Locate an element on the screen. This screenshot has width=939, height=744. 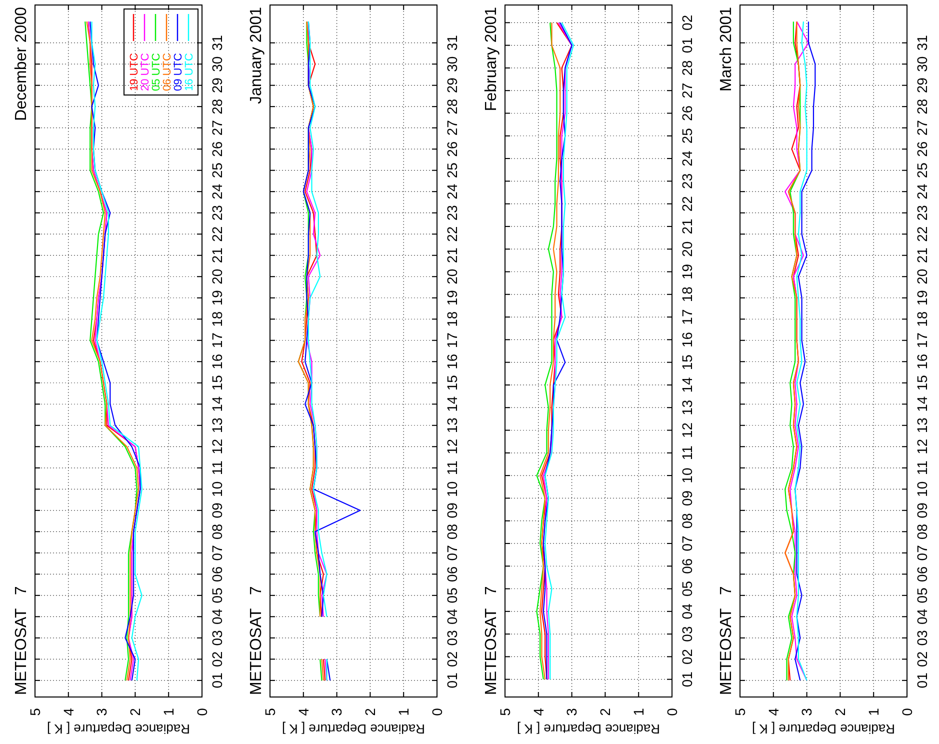
x-tick-label: 3 is located at coordinates (572, 712).